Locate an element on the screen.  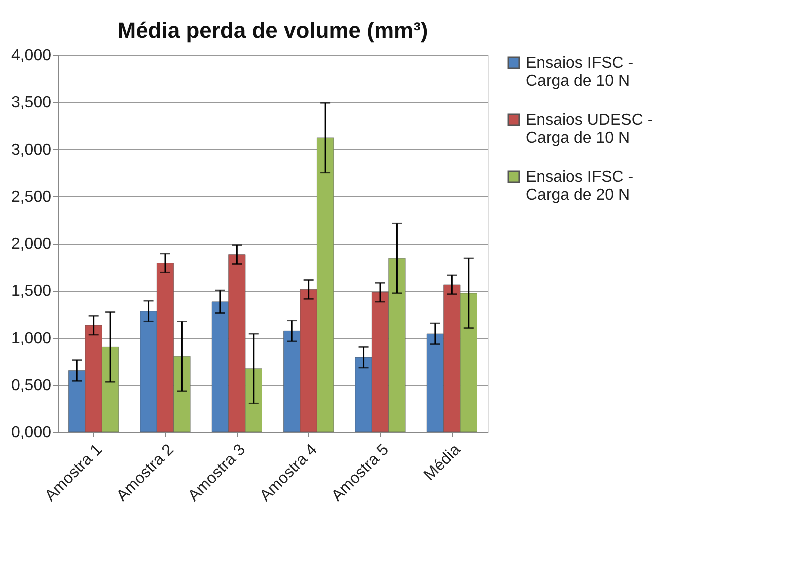
chart-title: Média perda de volume (mm³) is located at coordinates (273, 30).